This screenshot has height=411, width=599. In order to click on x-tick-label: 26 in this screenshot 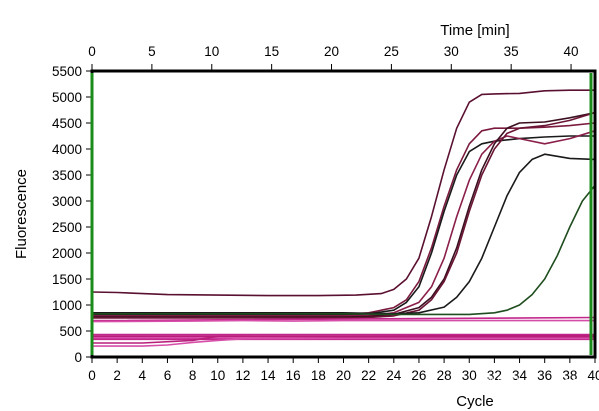, I will do `click(418, 375)`.